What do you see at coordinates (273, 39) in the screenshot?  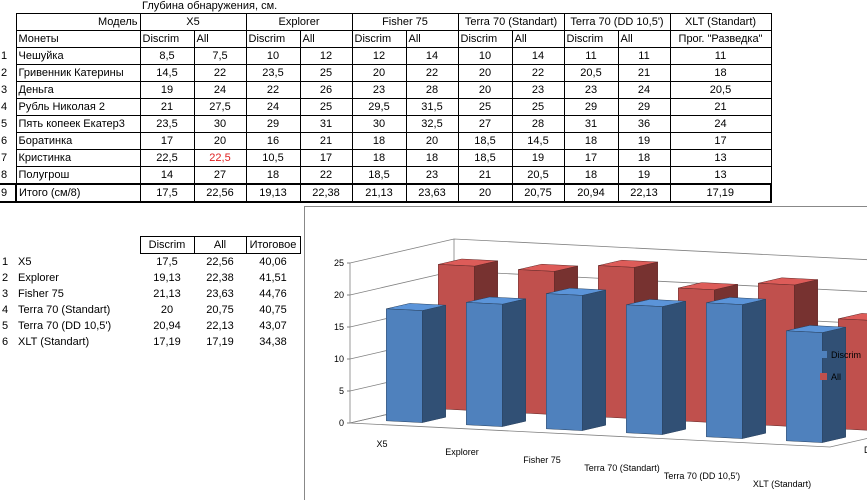 I see `subheader-2: Discrim` at bounding box center [273, 39].